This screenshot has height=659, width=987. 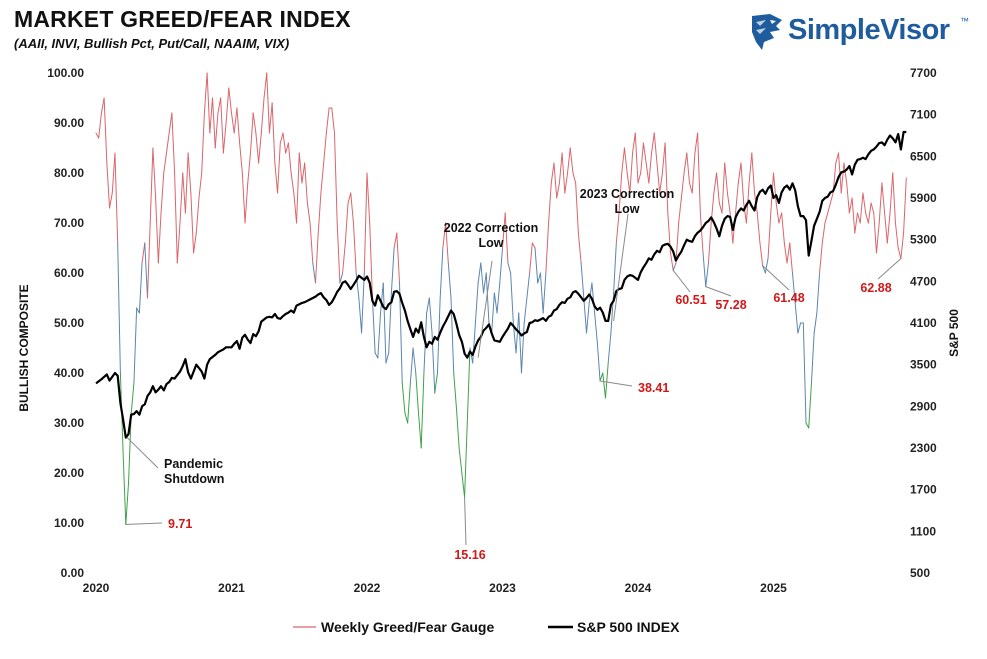 I want to click on annotation-c2022: Low, so click(x=491, y=243).